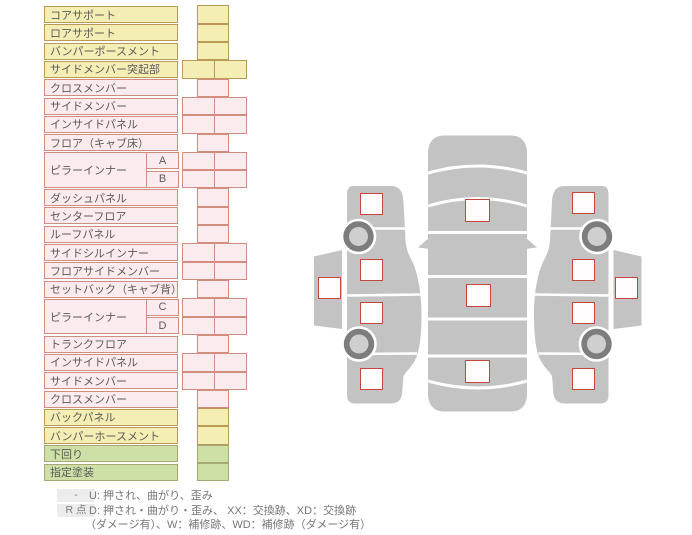  What do you see at coordinates (223, 510) in the screenshot?
I see `legend-text: D: 押され・曲がり・歪み、 XX：交換跡、XD：交換跡` at bounding box center [223, 510].